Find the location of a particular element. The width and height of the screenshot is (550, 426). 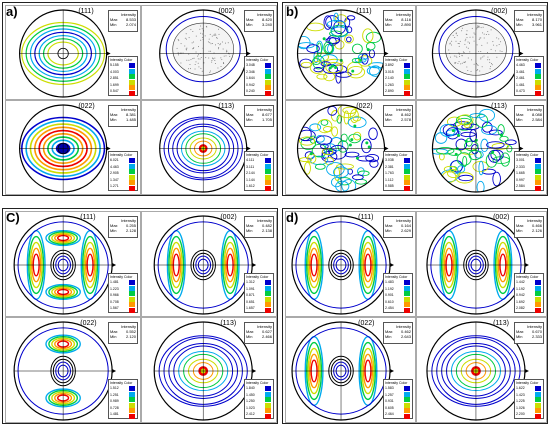

legend-value: 0.605 is located at coordinates (389, 407).